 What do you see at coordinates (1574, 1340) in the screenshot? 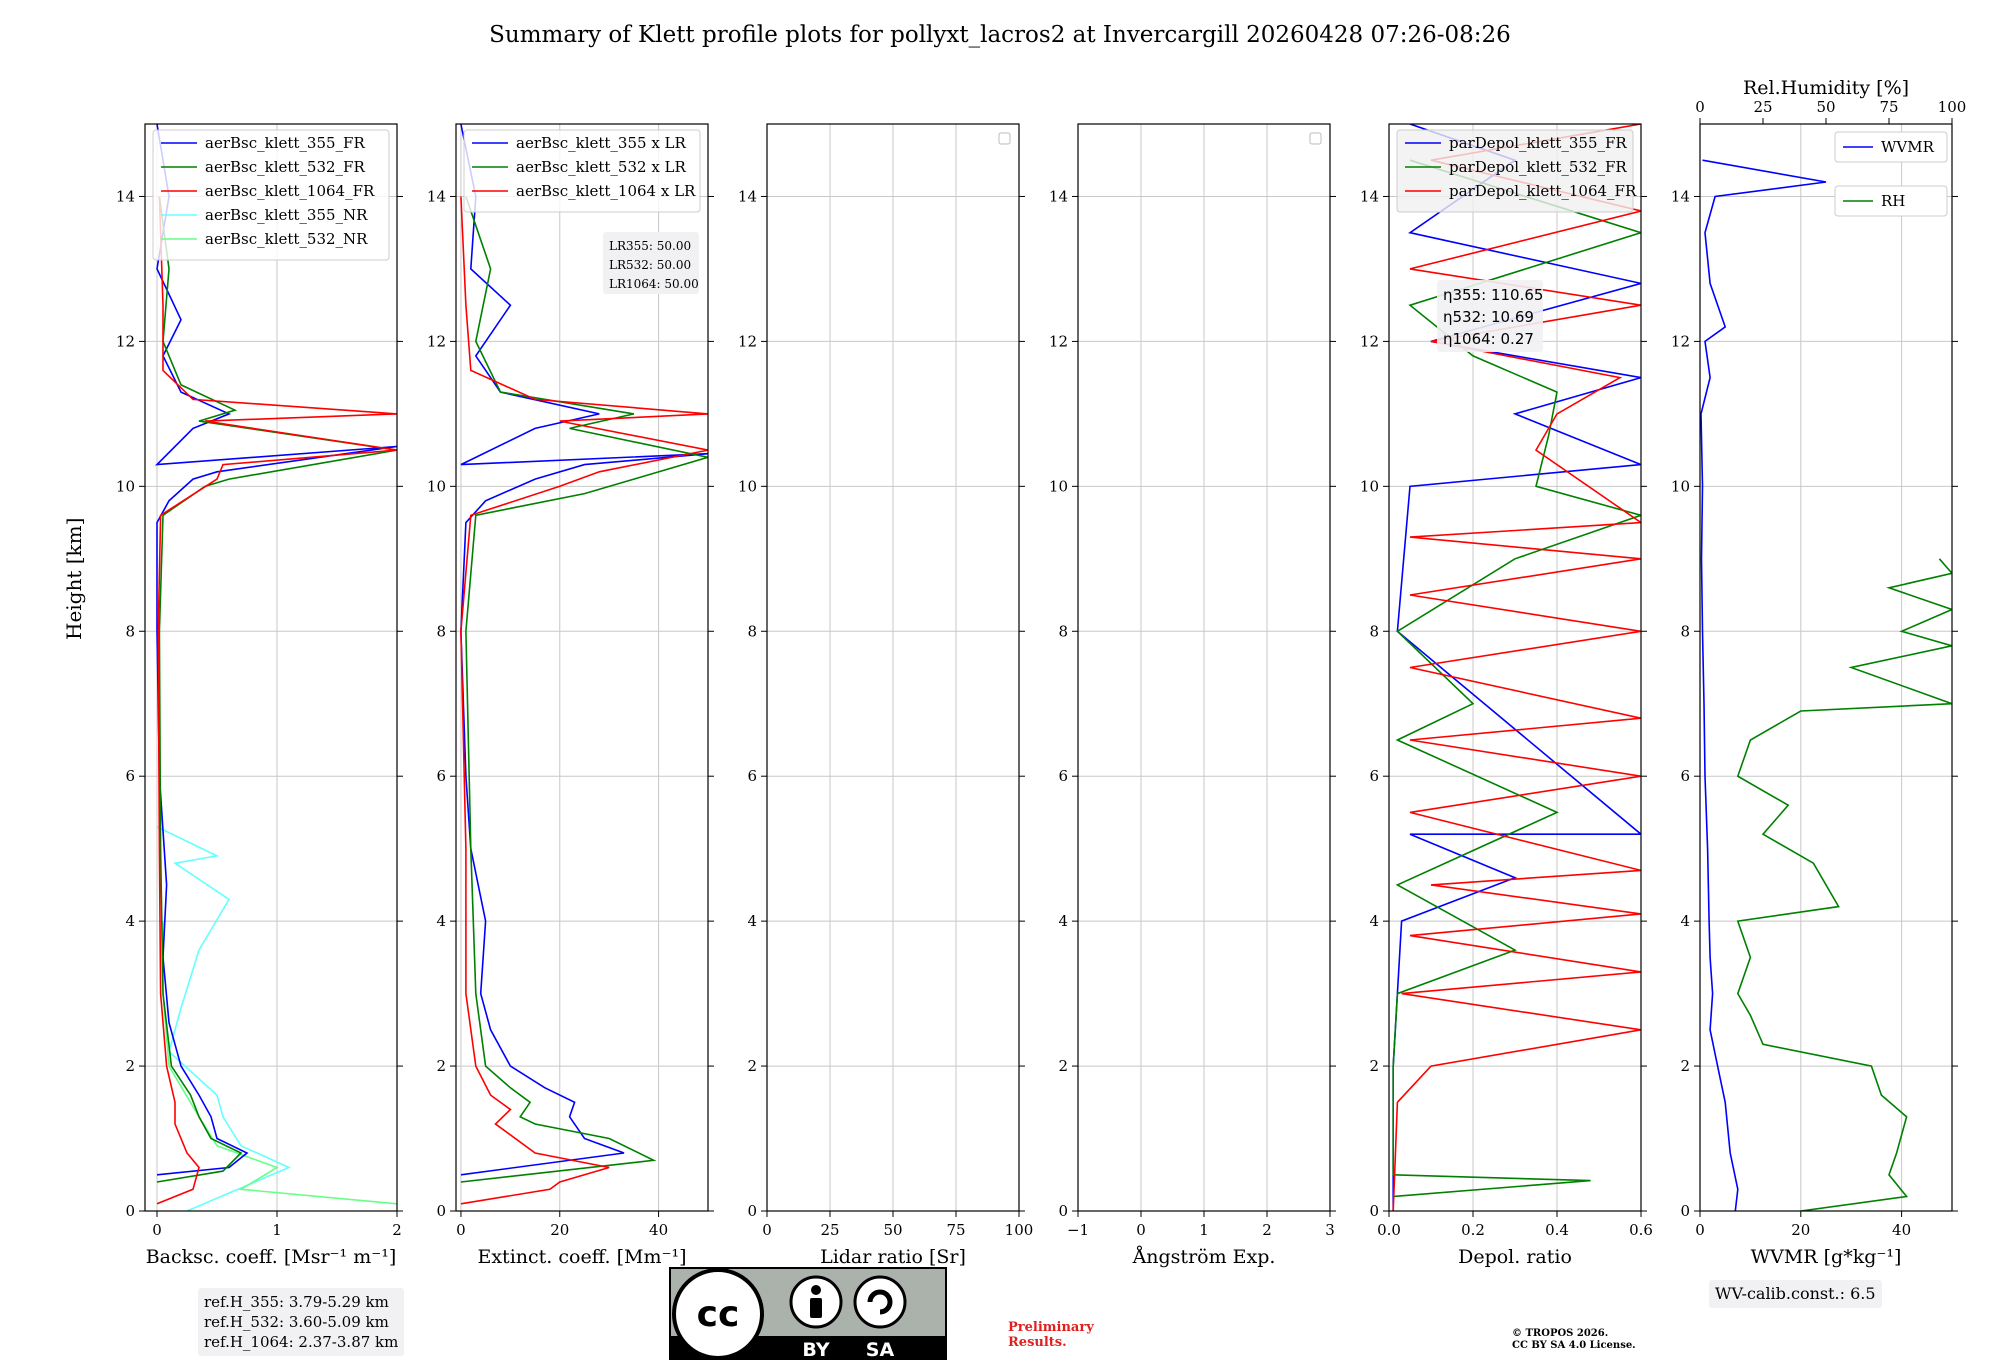
I see `copyright-note: © TROPOS 2026. CC BY SA 4.0 License.` at bounding box center [1574, 1340].